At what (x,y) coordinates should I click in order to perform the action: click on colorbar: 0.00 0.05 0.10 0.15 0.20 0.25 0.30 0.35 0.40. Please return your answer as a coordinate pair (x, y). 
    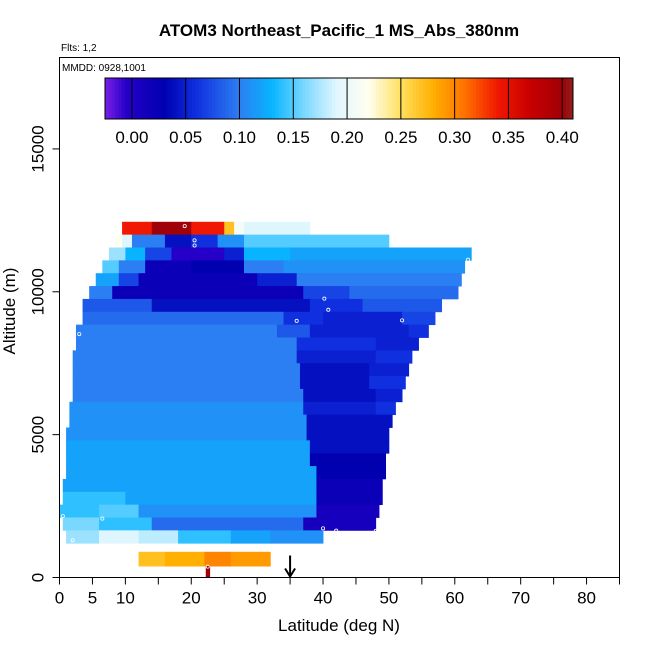
    Looking at the image, I should click on (341, 112).